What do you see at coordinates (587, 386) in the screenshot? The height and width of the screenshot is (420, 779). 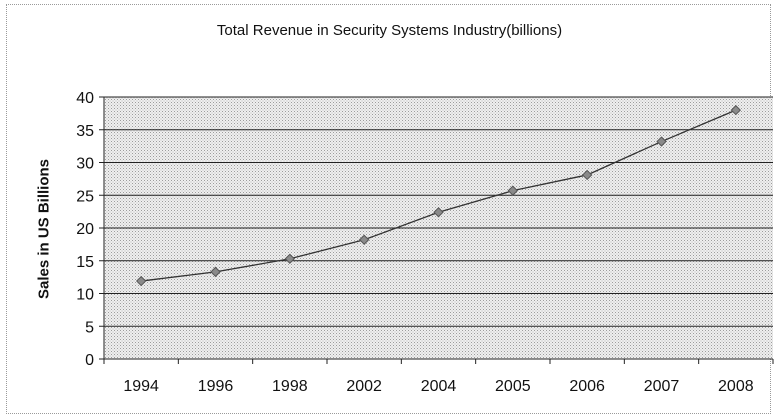 I see `x-tick-label: 2006` at bounding box center [587, 386].